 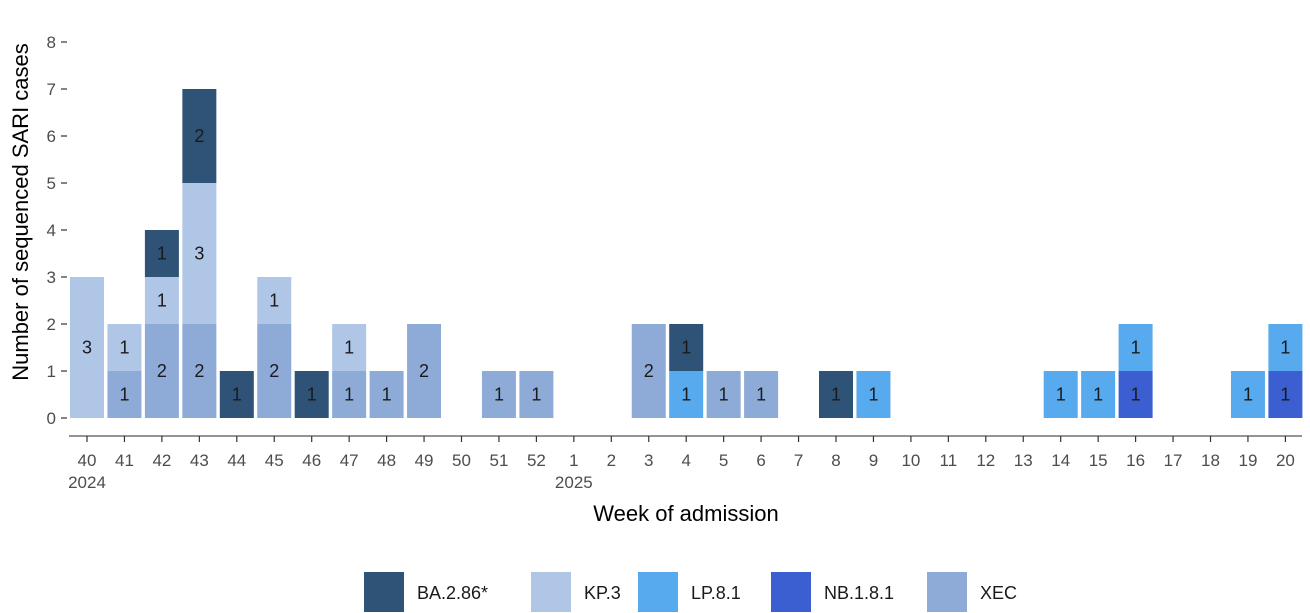 What do you see at coordinates (1247, 460) in the screenshot?
I see `x-tick-label: 19` at bounding box center [1247, 460].